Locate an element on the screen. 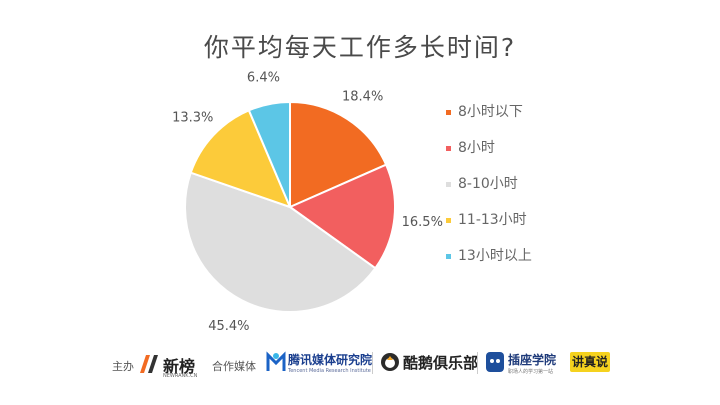 The width and height of the screenshot is (720, 405). legend-item-label: 8小时以下 is located at coordinates (490, 112).